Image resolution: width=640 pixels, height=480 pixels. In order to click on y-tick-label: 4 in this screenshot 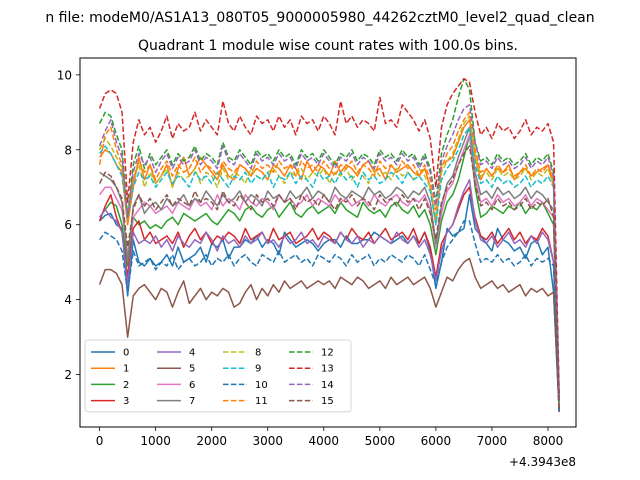, I will do `click(68, 300)`.